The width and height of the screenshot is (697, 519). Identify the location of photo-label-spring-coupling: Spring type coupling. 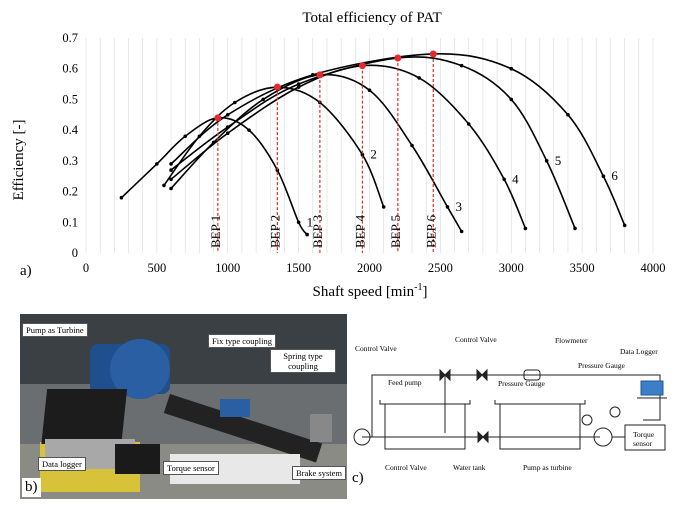
(303, 361).